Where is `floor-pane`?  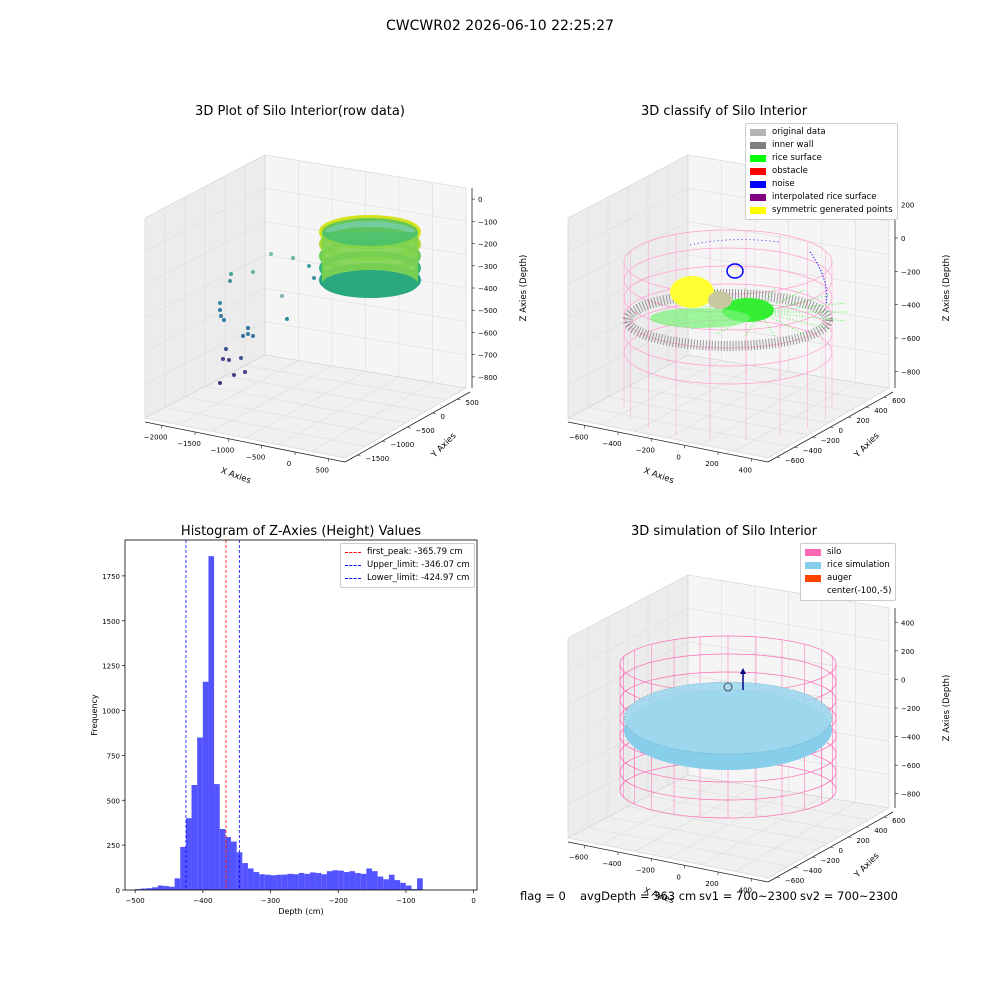
floor-pane is located at coordinates (305, 406).